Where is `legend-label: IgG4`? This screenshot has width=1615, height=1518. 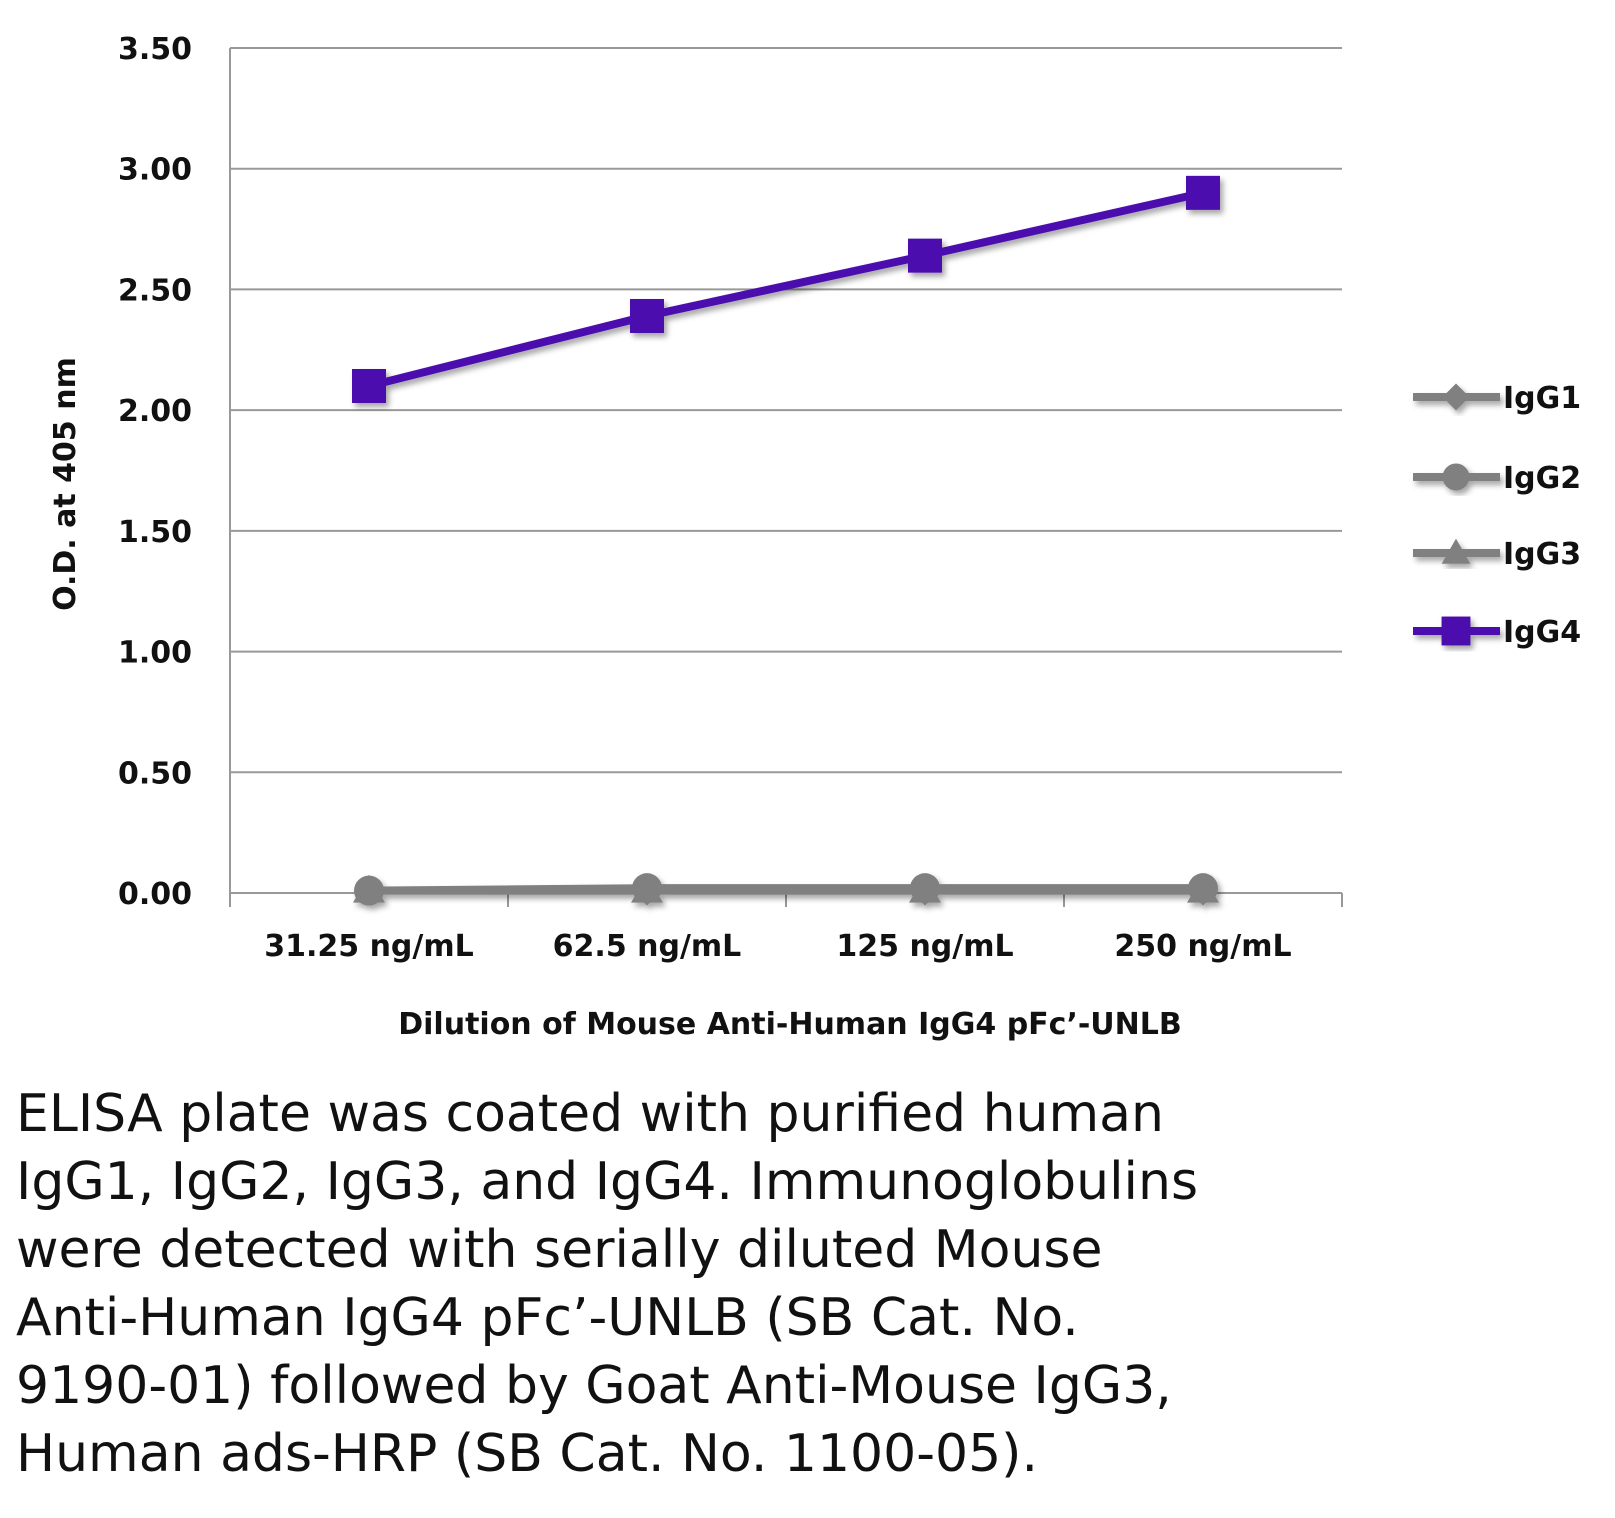
legend-label: IgG4 is located at coordinates (1542, 632).